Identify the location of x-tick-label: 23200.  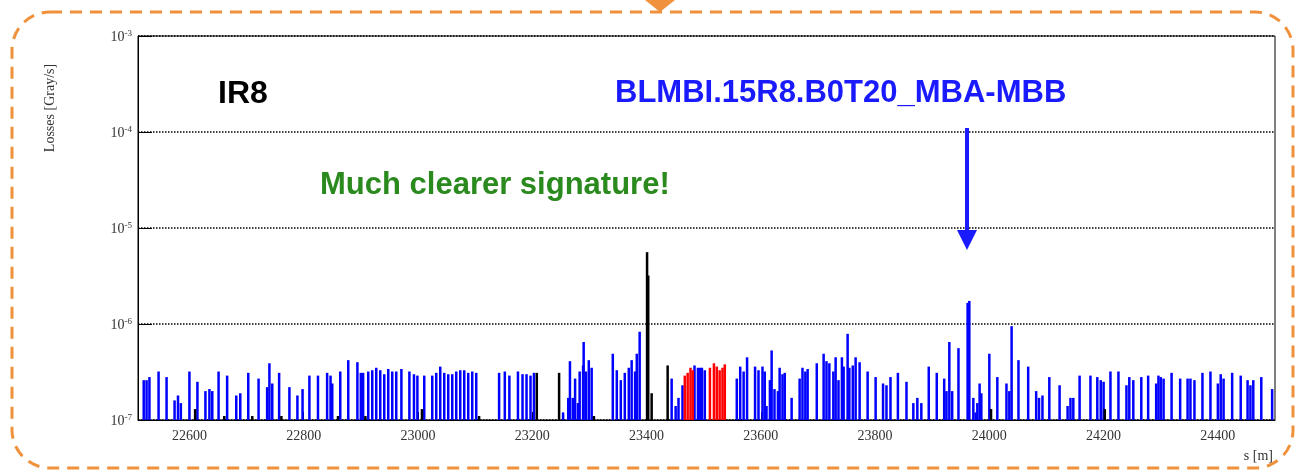
(532, 435).